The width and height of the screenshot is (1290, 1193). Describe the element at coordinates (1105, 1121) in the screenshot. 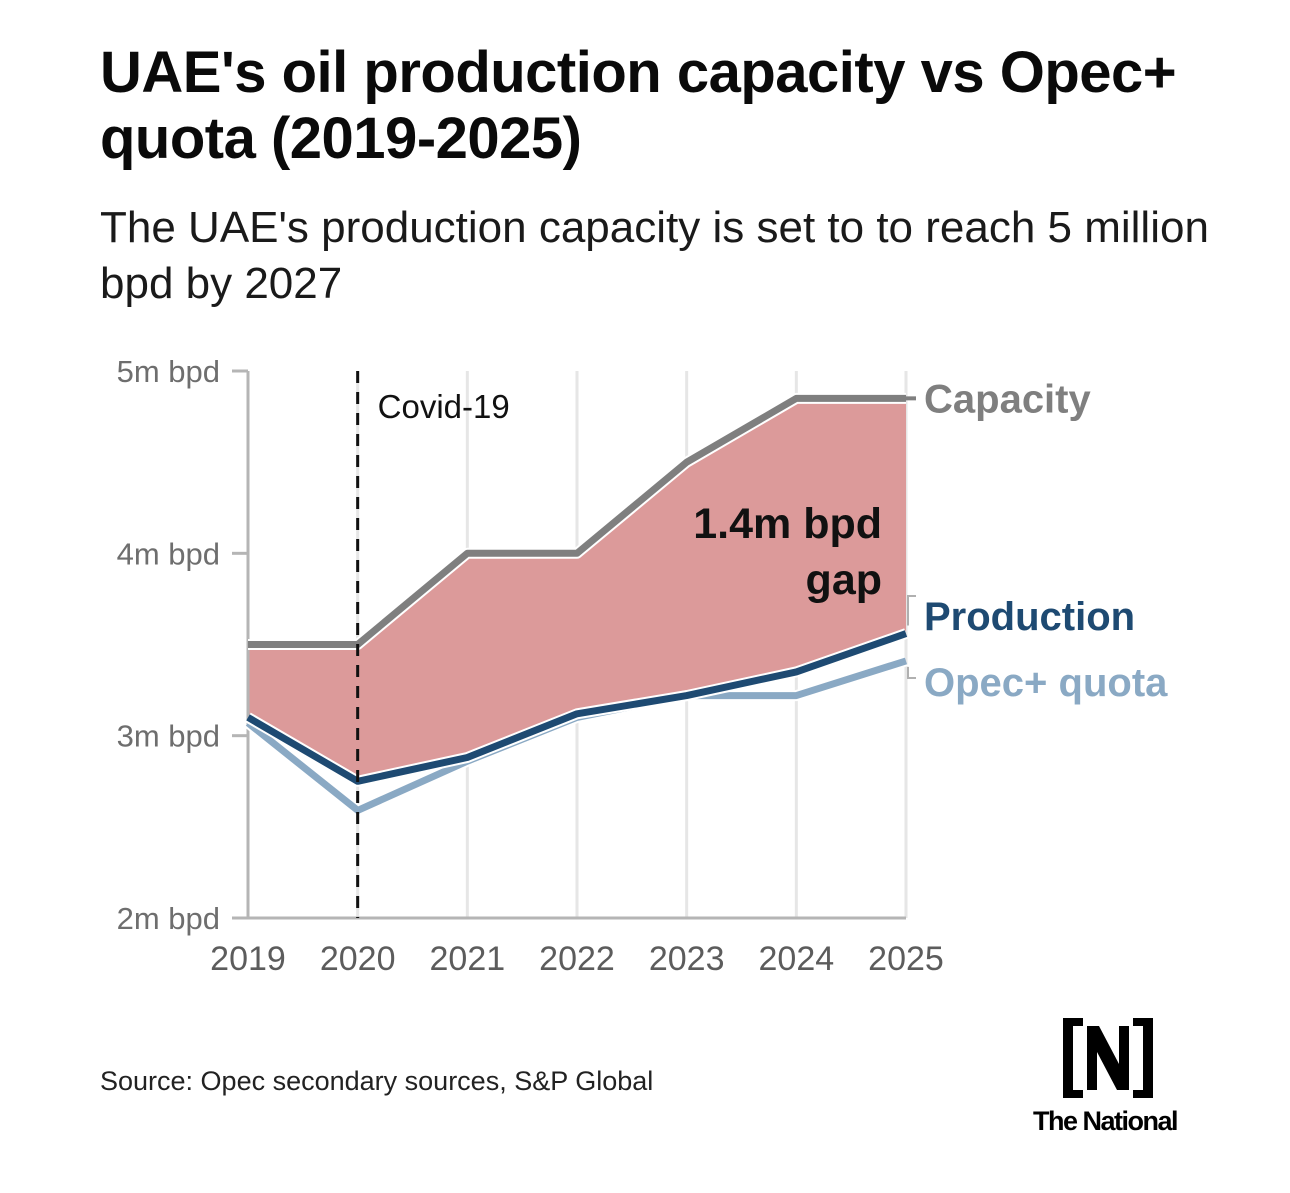

I see `brand-name: The National` at that location.